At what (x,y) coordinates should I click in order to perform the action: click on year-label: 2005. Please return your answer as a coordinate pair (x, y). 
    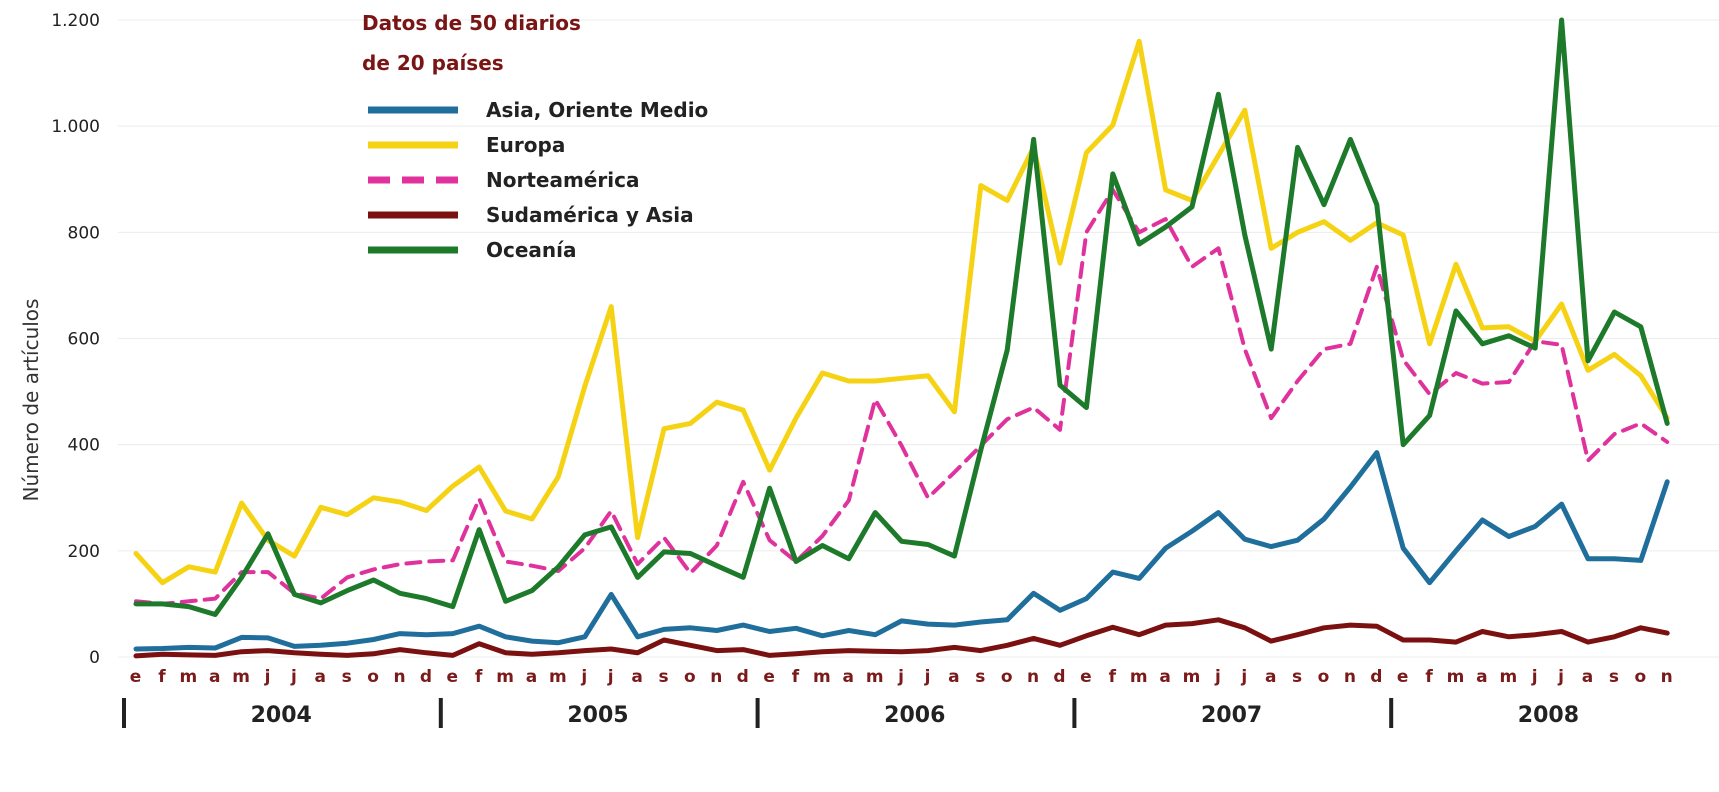
    Looking at the image, I should click on (597, 715).